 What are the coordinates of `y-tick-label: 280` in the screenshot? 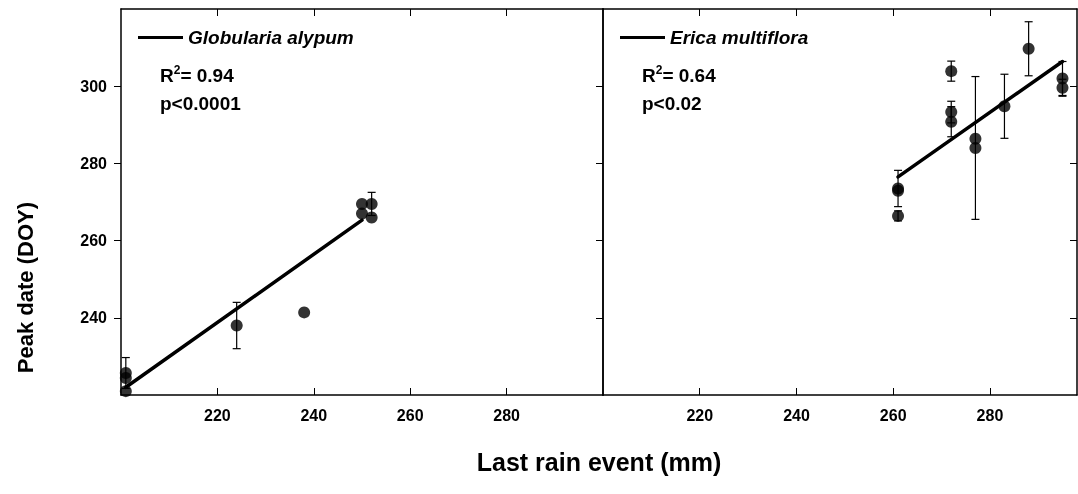 It's located at (94, 163).